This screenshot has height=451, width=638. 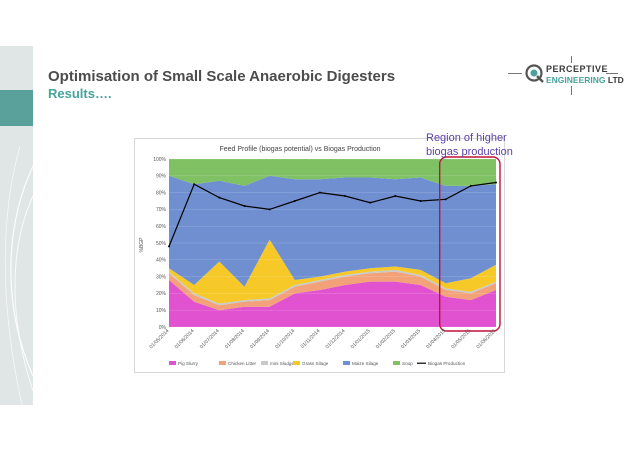 I want to click on y-tick-label: 100%, so click(x=159, y=160).